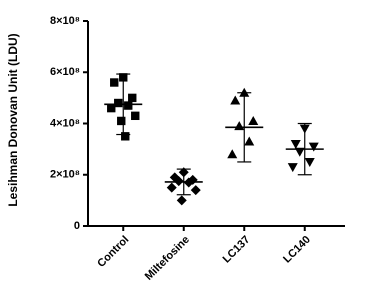 The height and width of the screenshot is (301, 387). What do you see at coordinates (113, 252) in the screenshot?
I see `x-tick-label: Control` at bounding box center [113, 252].